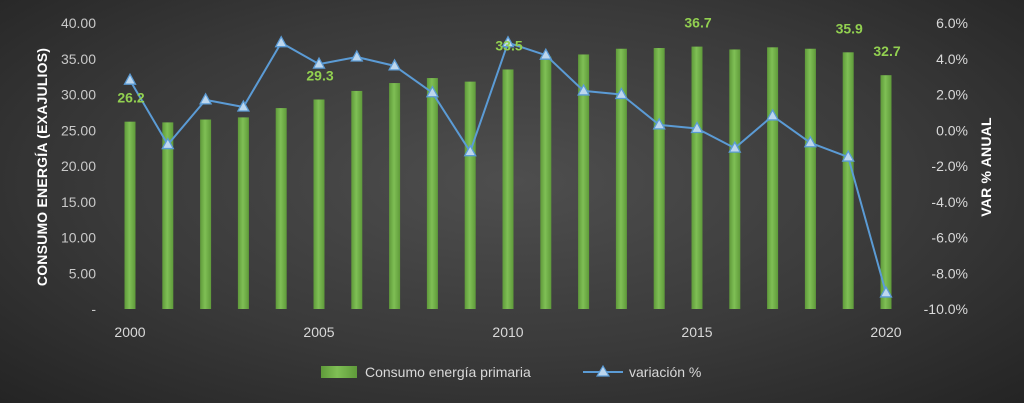  What do you see at coordinates (949, 202) in the screenshot?
I see `y2-tick-label: -4.0%` at bounding box center [949, 202].